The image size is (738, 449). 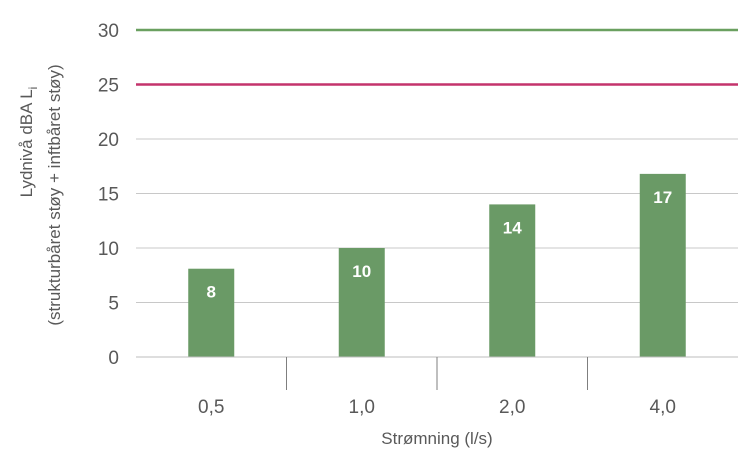 I want to click on reference-lines, so click(x=437, y=57).